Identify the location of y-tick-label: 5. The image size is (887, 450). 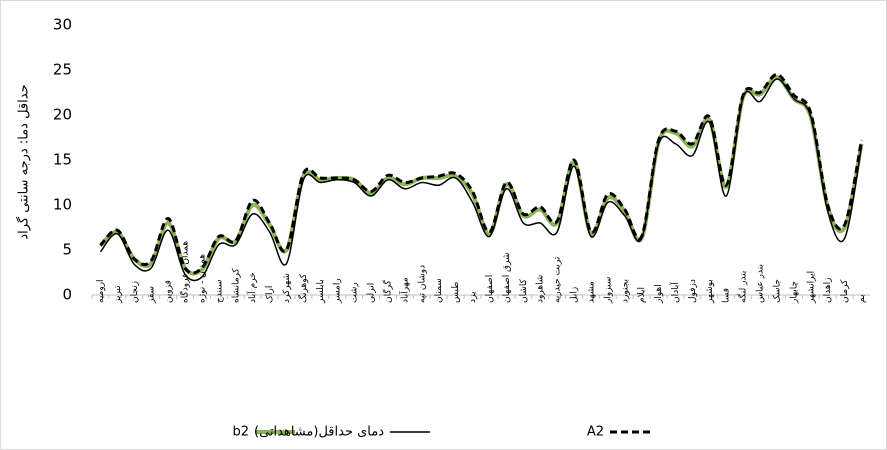
(67, 250).